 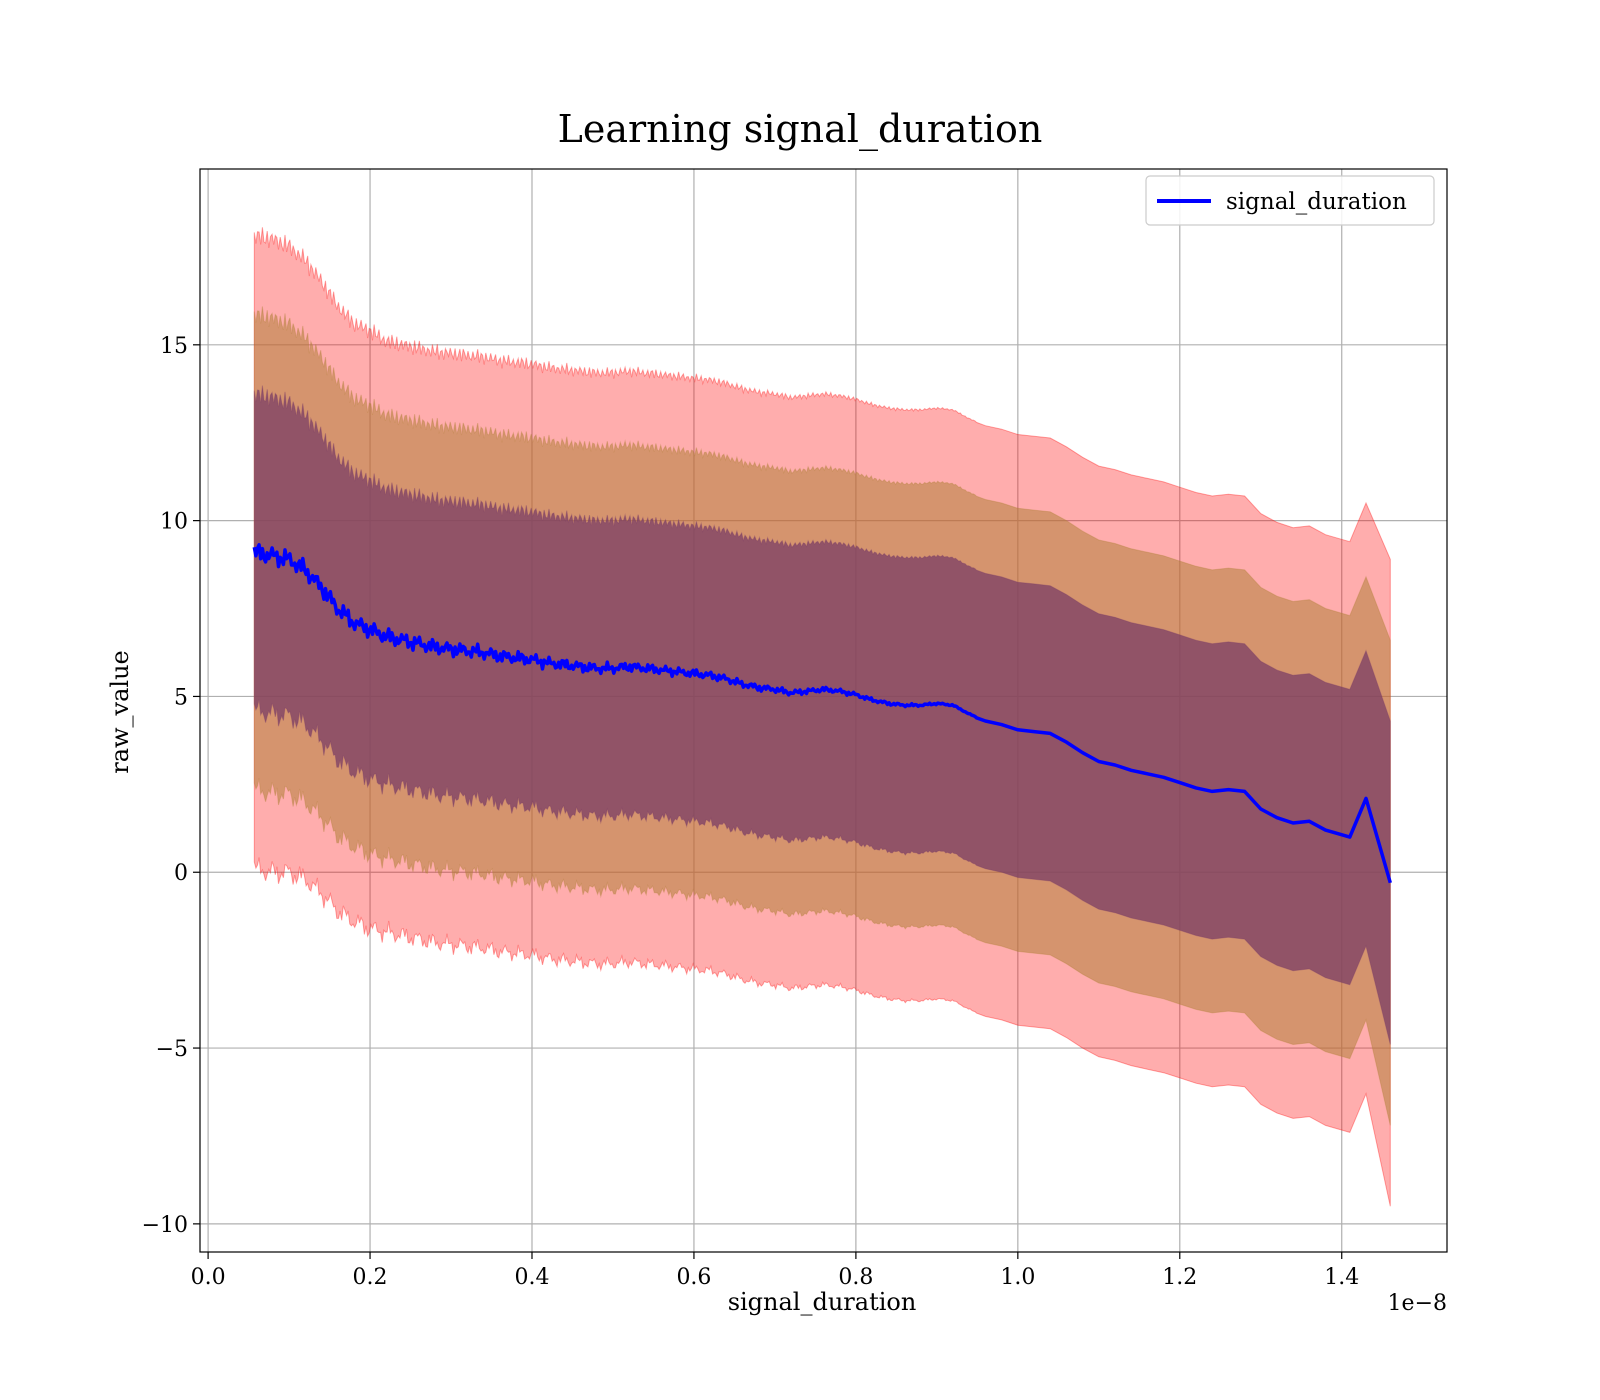 I want to click on legend-box, so click(x=1290, y=200).